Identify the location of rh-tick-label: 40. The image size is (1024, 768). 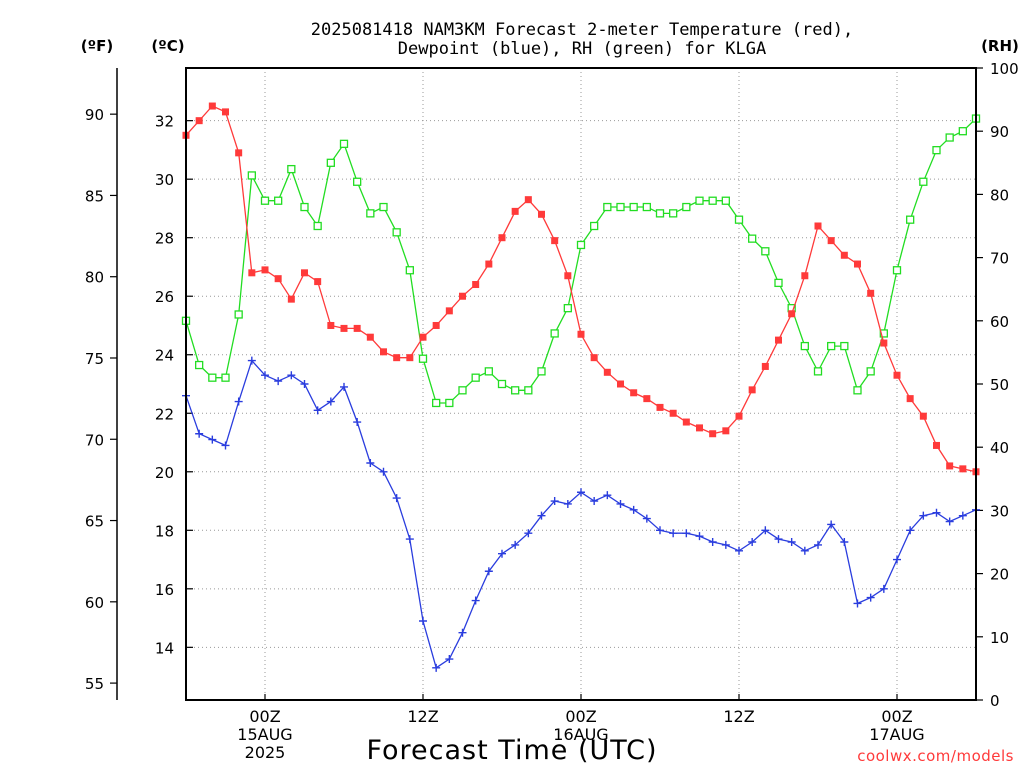
(999, 448).